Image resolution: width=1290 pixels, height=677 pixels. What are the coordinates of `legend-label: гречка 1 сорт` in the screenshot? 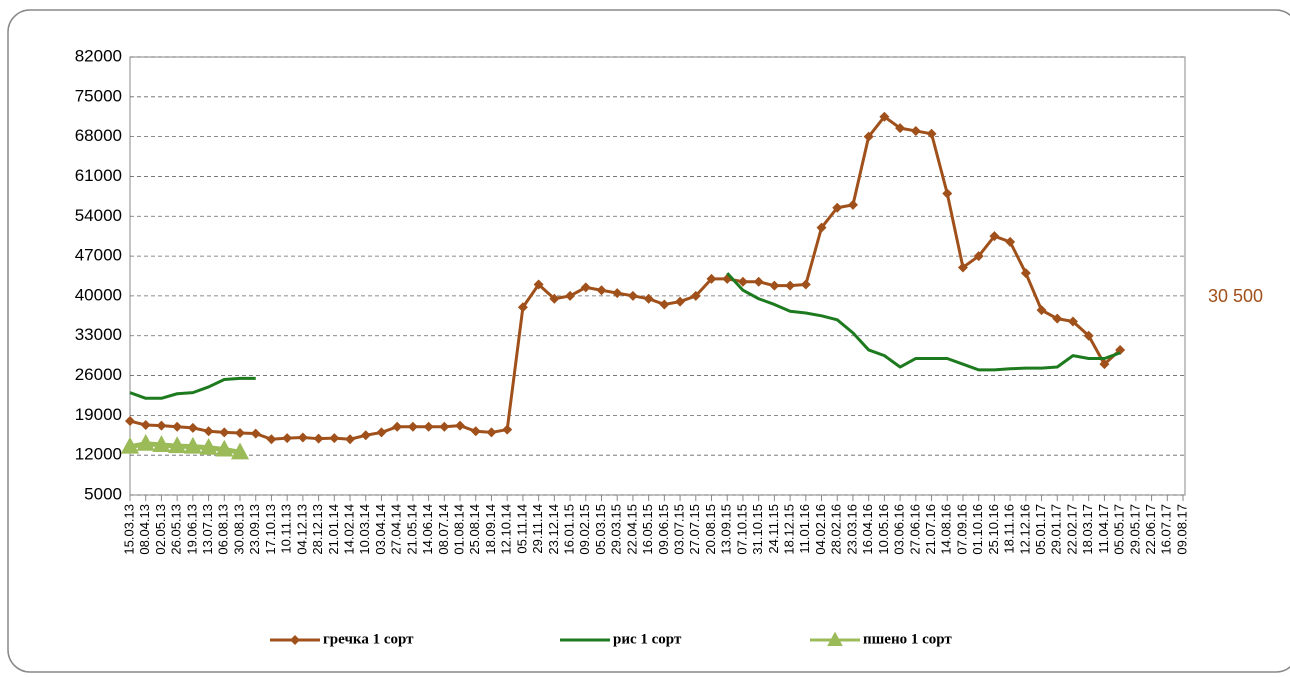 It's located at (368, 639).